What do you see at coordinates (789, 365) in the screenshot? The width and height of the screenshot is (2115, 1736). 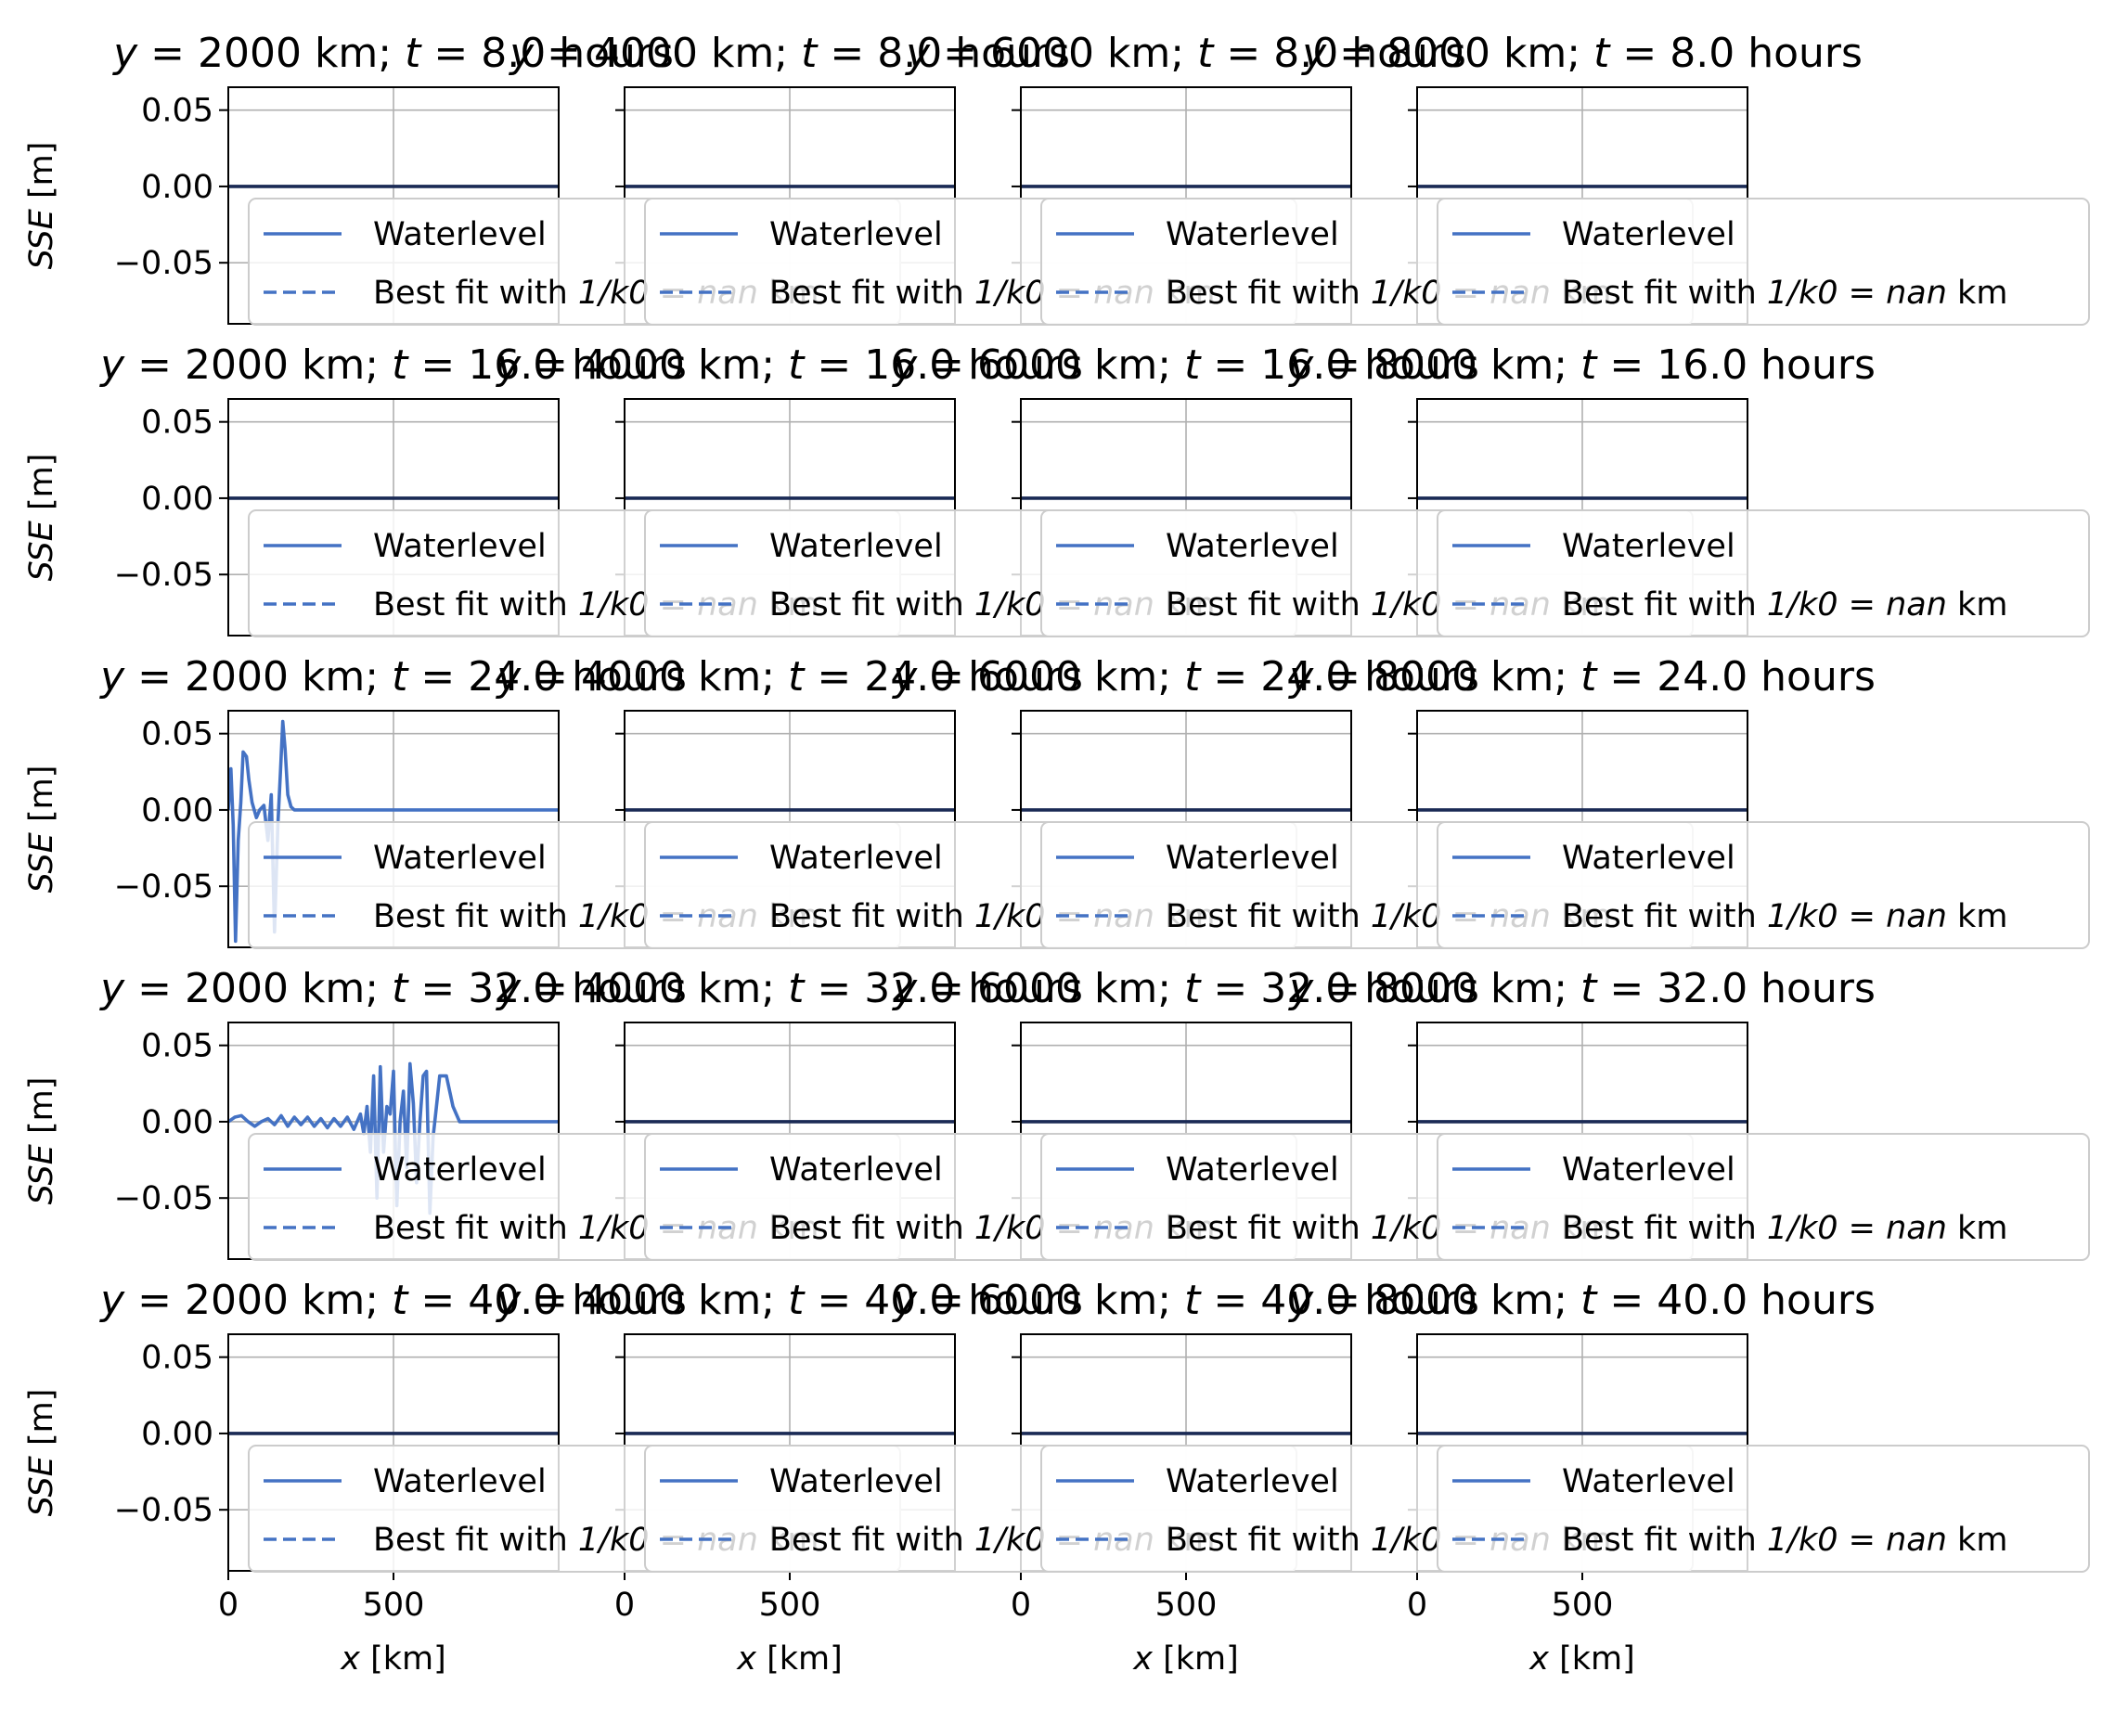 I see `subplot-title: y = 4000 km; t = 16.0 hours` at bounding box center [789, 365].